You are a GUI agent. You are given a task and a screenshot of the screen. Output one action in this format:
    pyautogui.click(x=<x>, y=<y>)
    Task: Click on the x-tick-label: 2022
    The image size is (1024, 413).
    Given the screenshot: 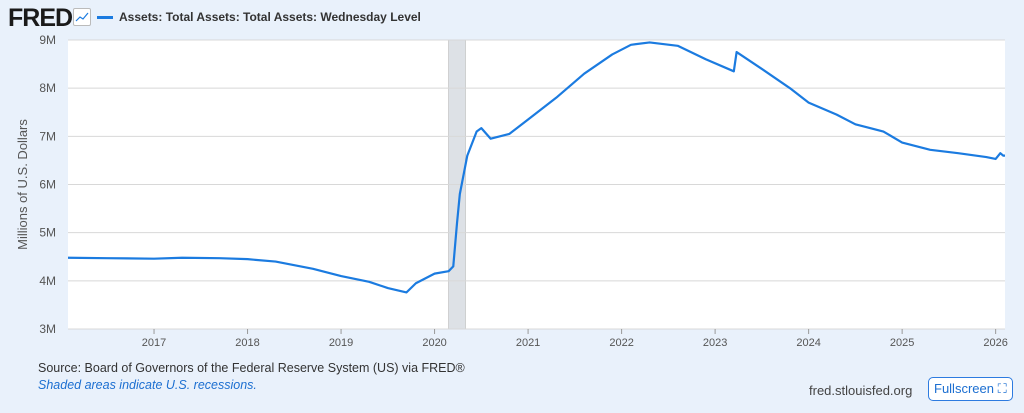 What is the action you would take?
    pyautogui.click(x=621, y=343)
    